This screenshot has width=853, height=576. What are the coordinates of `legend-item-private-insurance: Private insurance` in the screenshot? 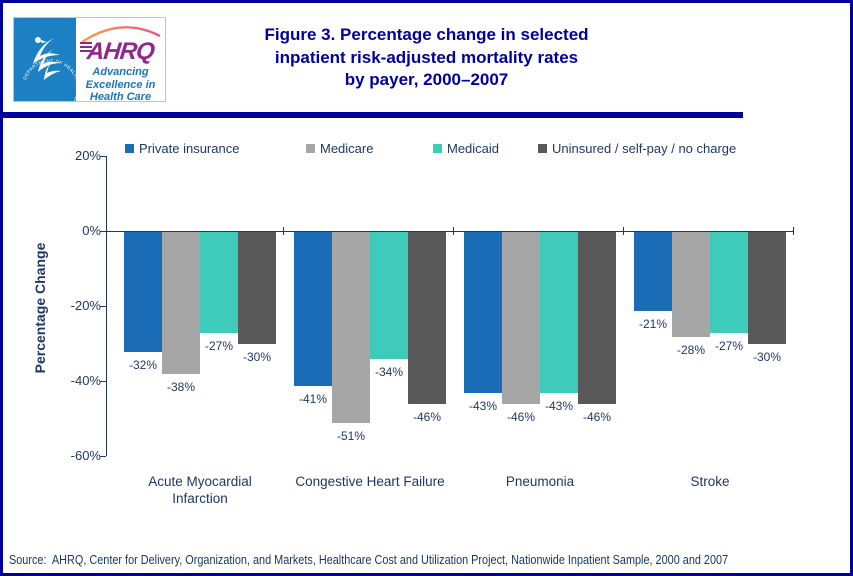 It's located at (182, 148).